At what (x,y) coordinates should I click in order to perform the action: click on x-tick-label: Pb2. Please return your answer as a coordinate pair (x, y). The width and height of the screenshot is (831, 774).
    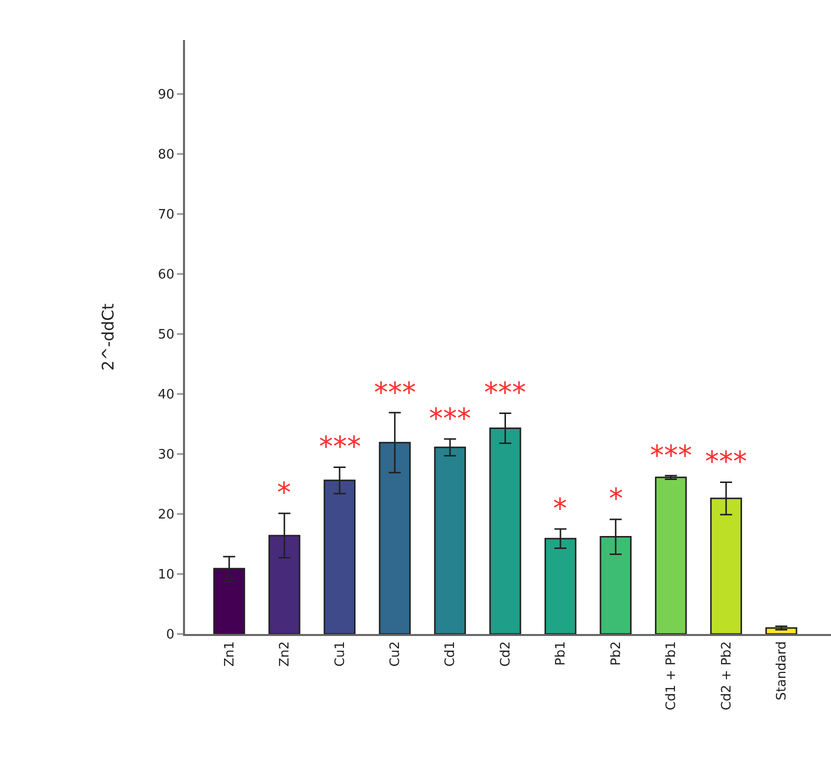
    Looking at the image, I should click on (616, 653).